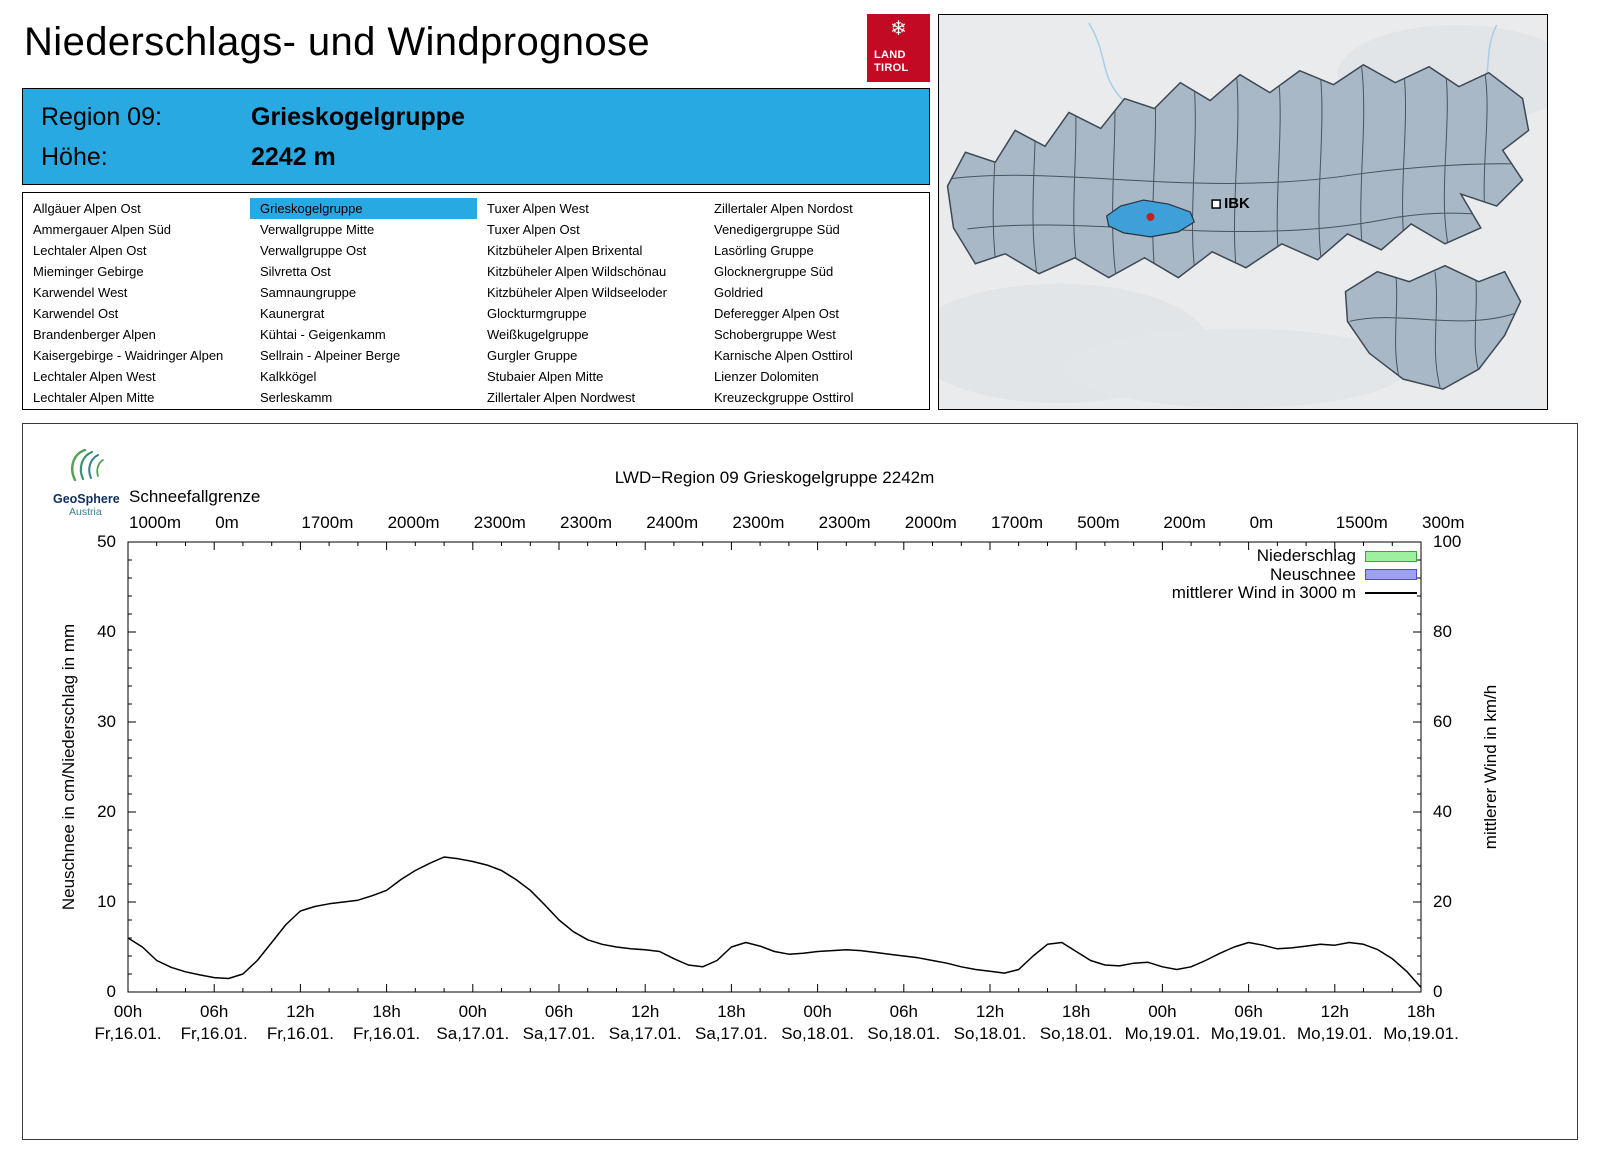 The image size is (1600, 1153). Describe the element at coordinates (155, 522) in the screenshot. I see `snowline-value: 1000m` at that location.